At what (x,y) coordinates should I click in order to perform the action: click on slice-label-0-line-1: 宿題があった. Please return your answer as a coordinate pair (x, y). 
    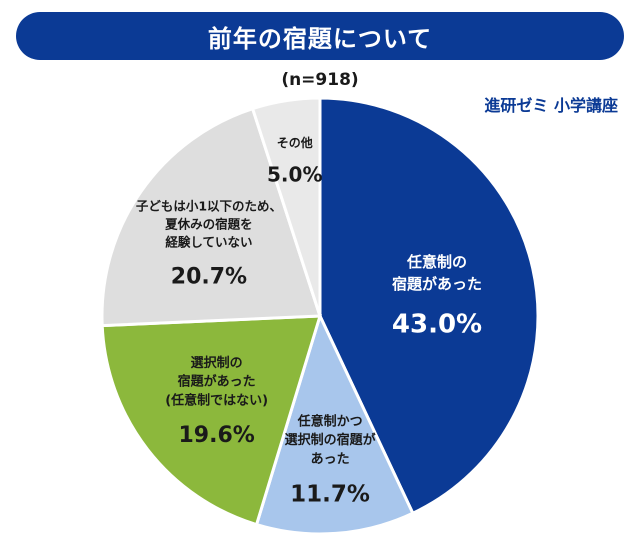
    Looking at the image, I should click on (437, 284).